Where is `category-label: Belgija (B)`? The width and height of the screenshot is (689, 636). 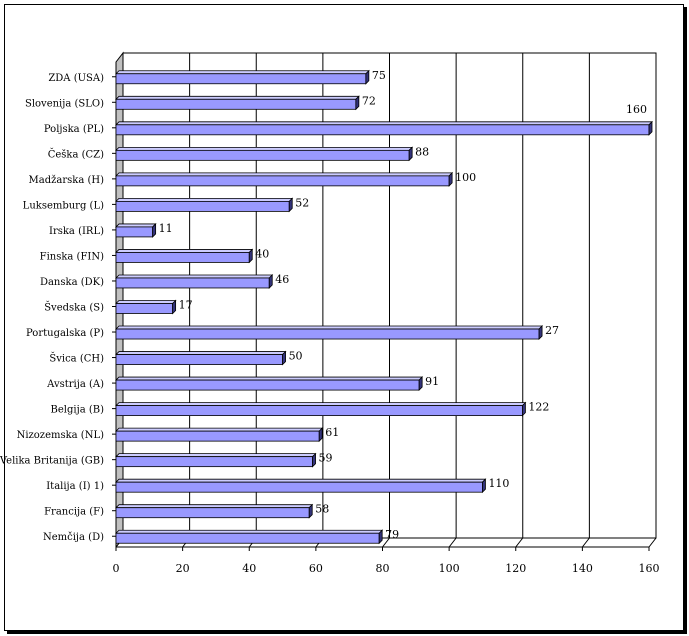 category-label: Belgija (B) is located at coordinates (78, 410).